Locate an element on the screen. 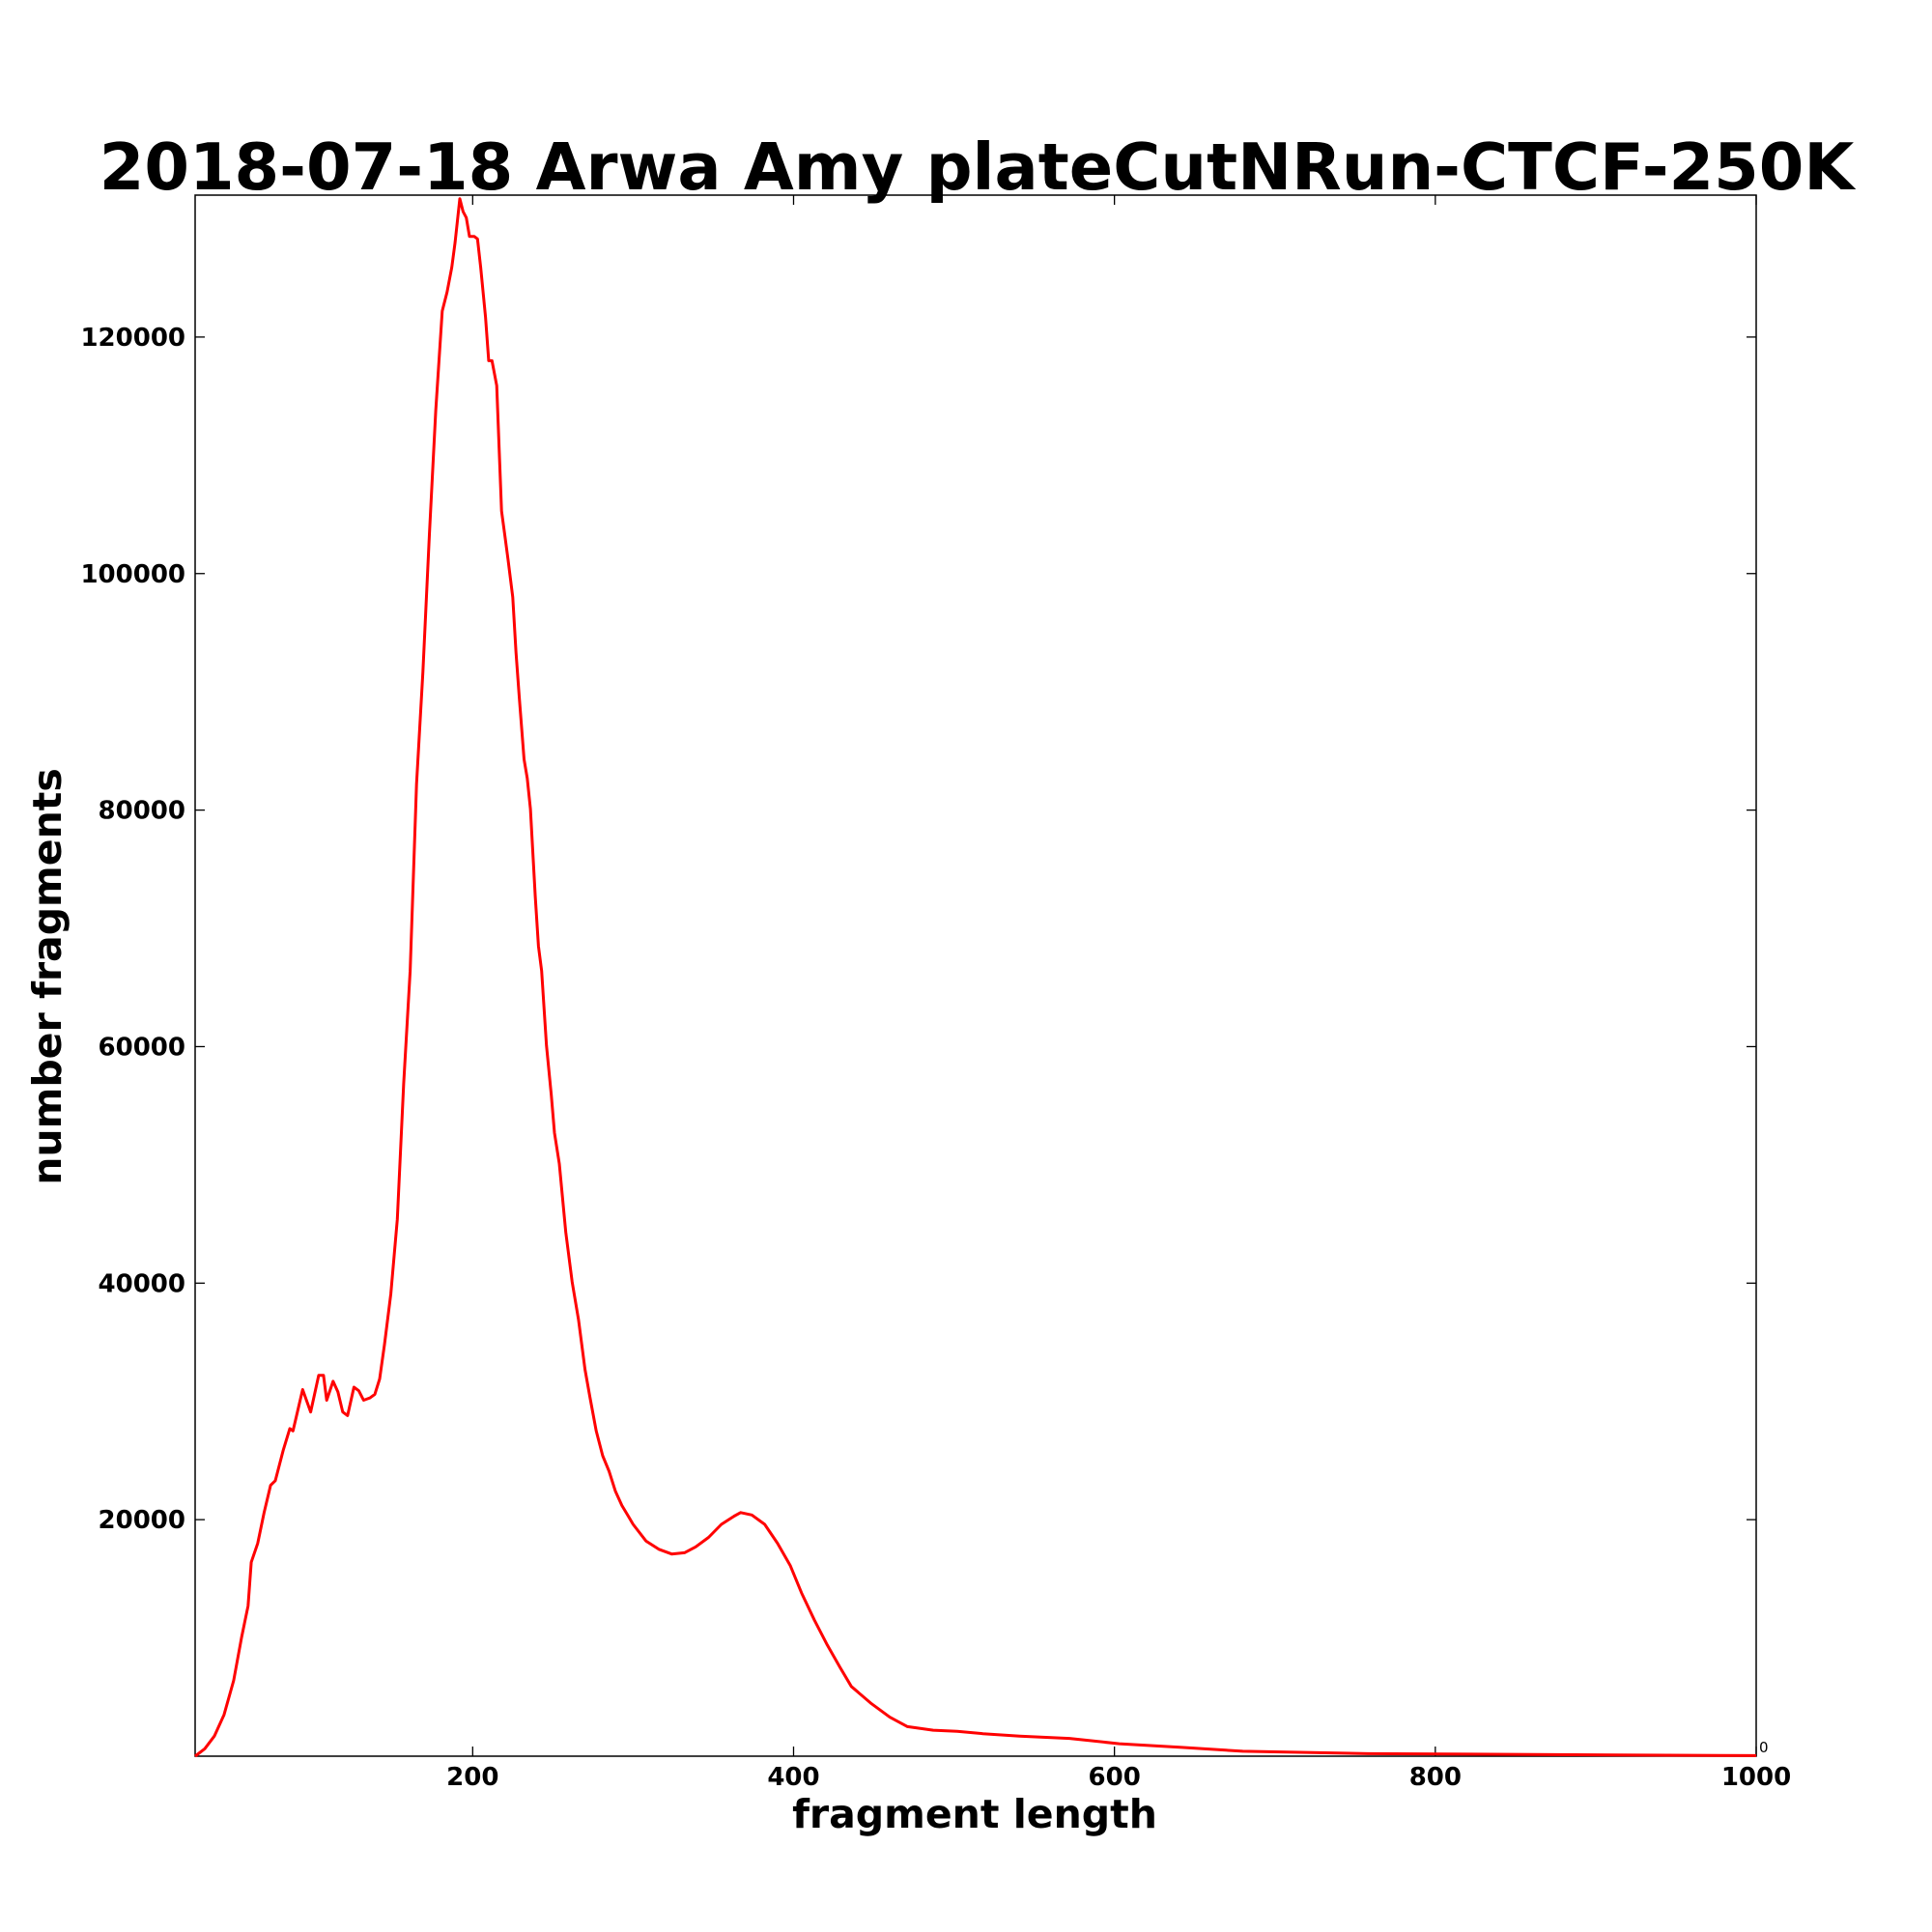 The width and height of the screenshot is (1932, 1932). x-tick-label: 800 is located at coordinates (1435, 1777).